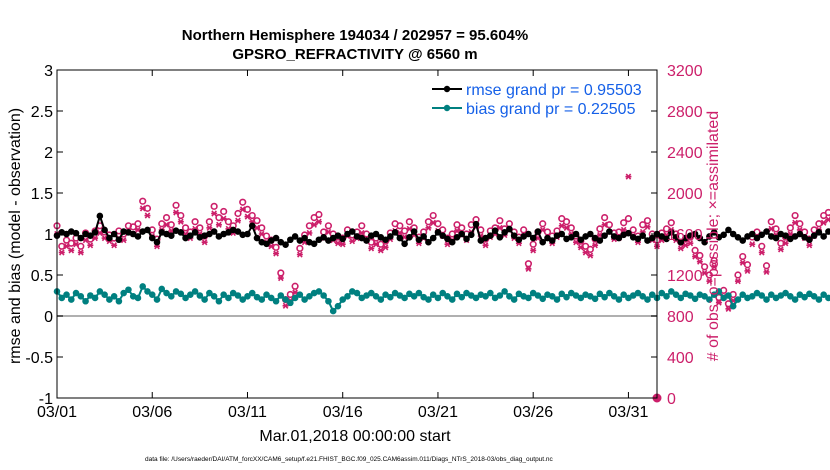 The image size is (830, 470). I want to click on y2-tick-label: 400, so click(680, 358).